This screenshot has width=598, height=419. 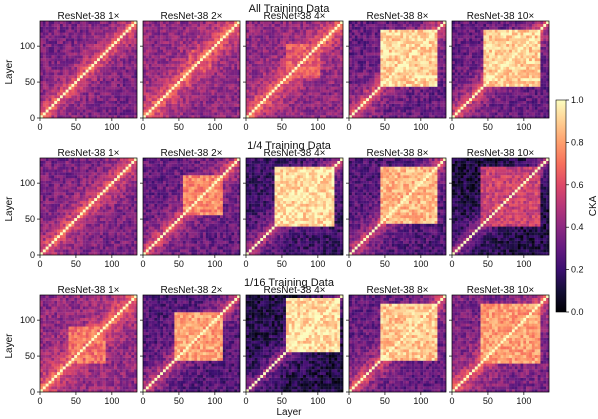 What do you see at coordinates (111, 127) in the screenshot?
I see `x-tick-label: 100` at bounding box center [111, 127].